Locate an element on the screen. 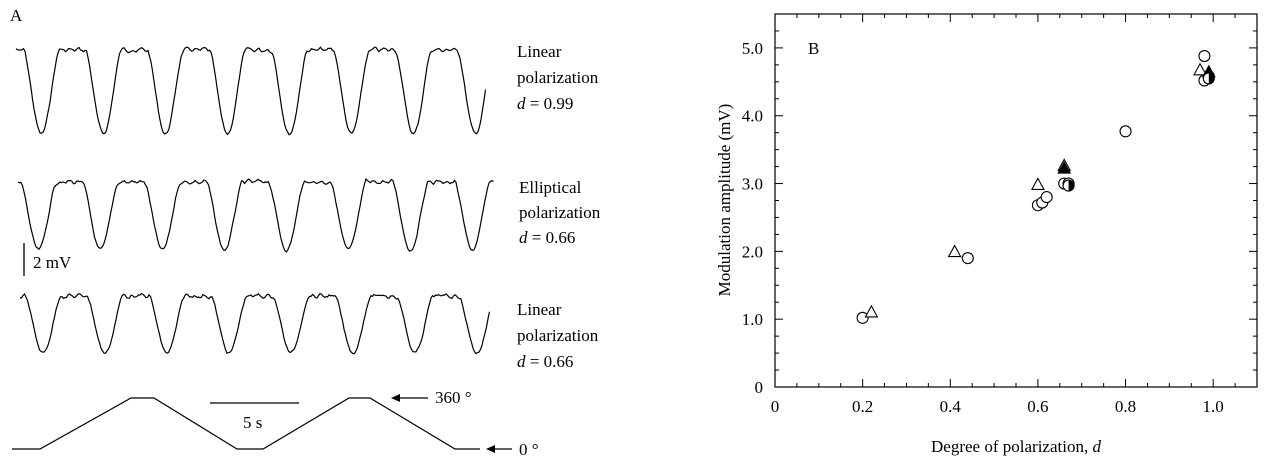  y-tick-label: 3.0 is located at coordinates (752, 184).